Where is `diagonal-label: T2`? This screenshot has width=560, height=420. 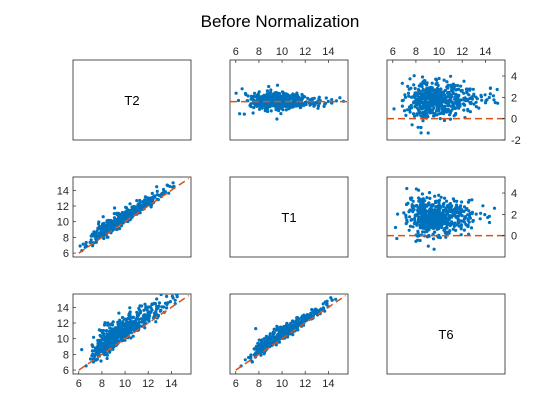 diagonal-label: T2 is located at coordinates (131, 100).